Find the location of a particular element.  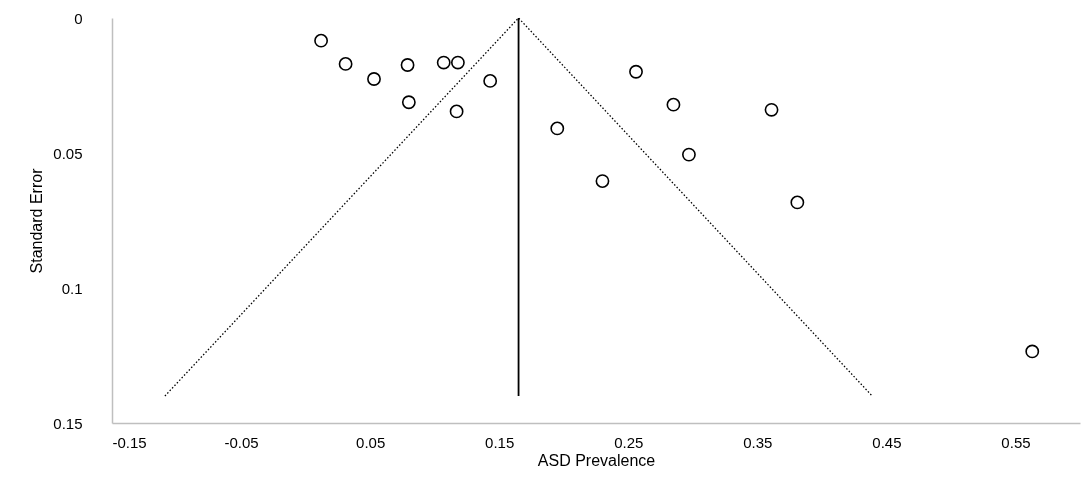

x-tick-label: -0.05 is located at coordinates (241, 442).